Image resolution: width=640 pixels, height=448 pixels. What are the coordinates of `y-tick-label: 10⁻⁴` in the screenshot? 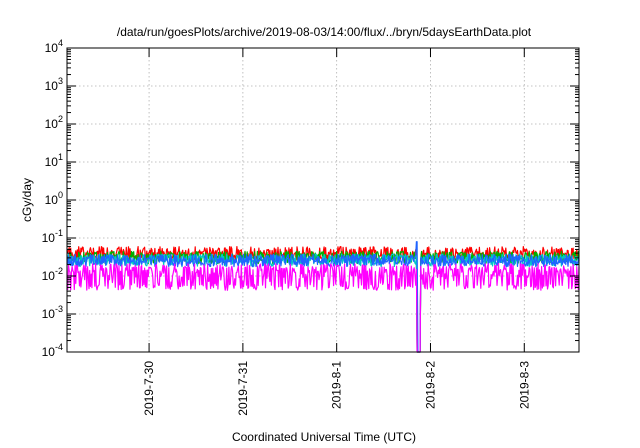 It's located at (52, 350).